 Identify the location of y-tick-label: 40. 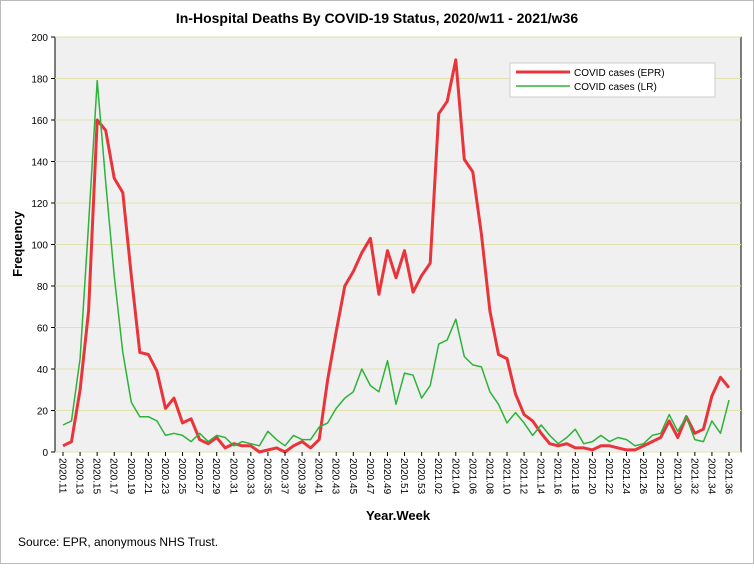
(43, 370).